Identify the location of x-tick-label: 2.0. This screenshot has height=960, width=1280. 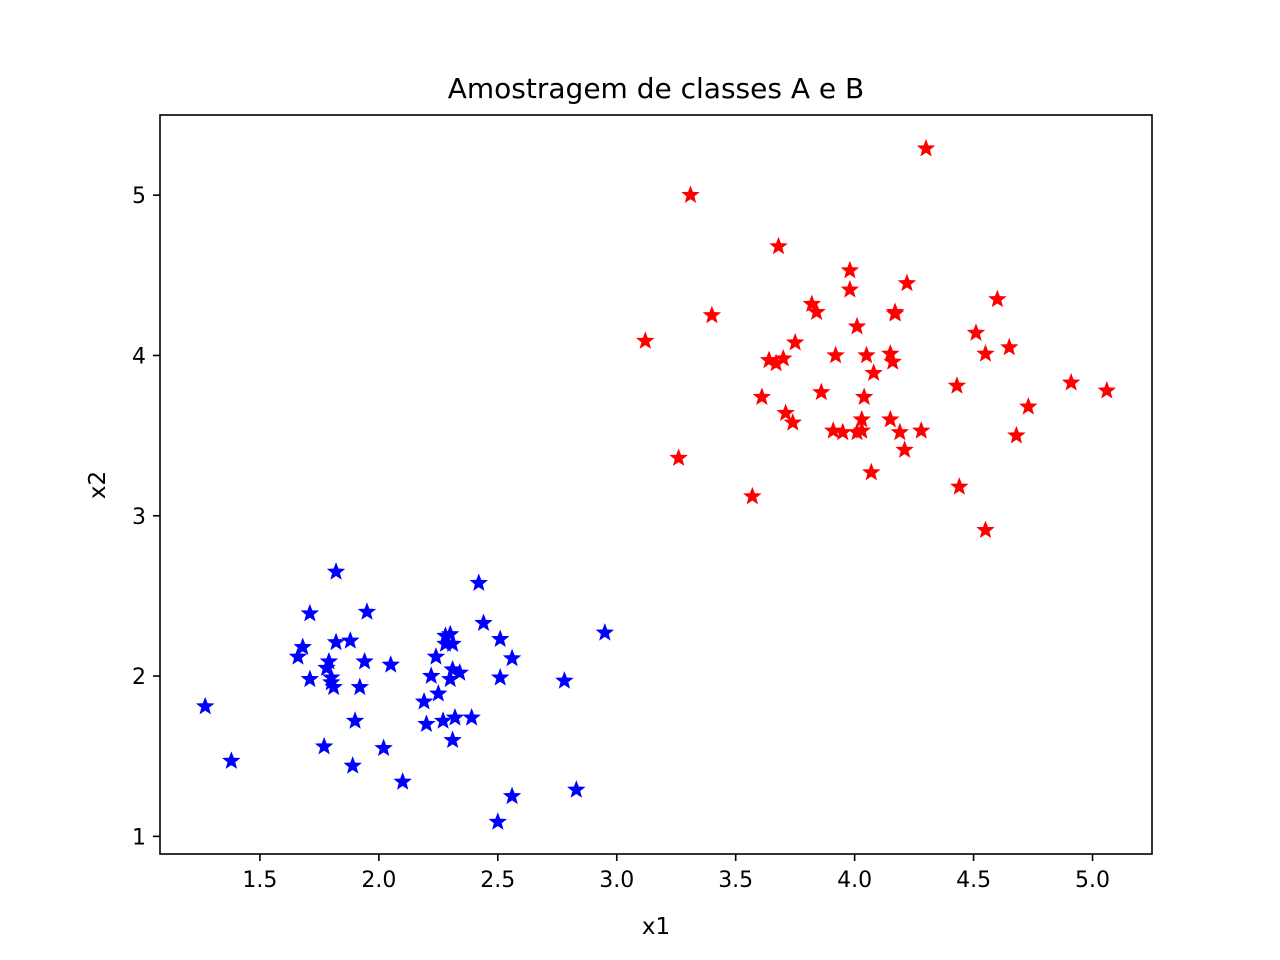
(378, 880).